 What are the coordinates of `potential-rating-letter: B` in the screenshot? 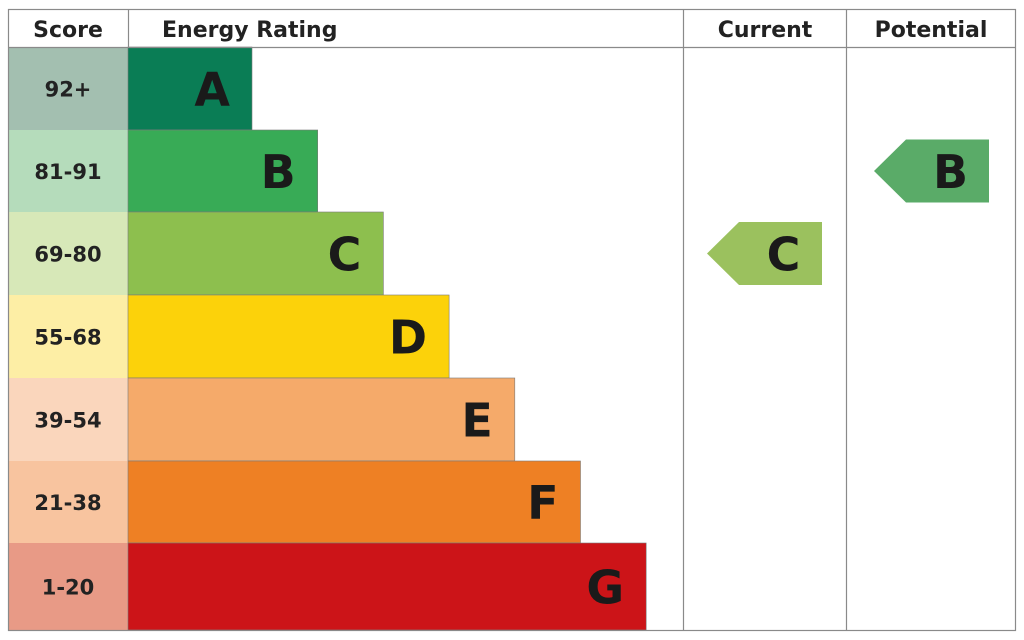 It's located at (950, 172).